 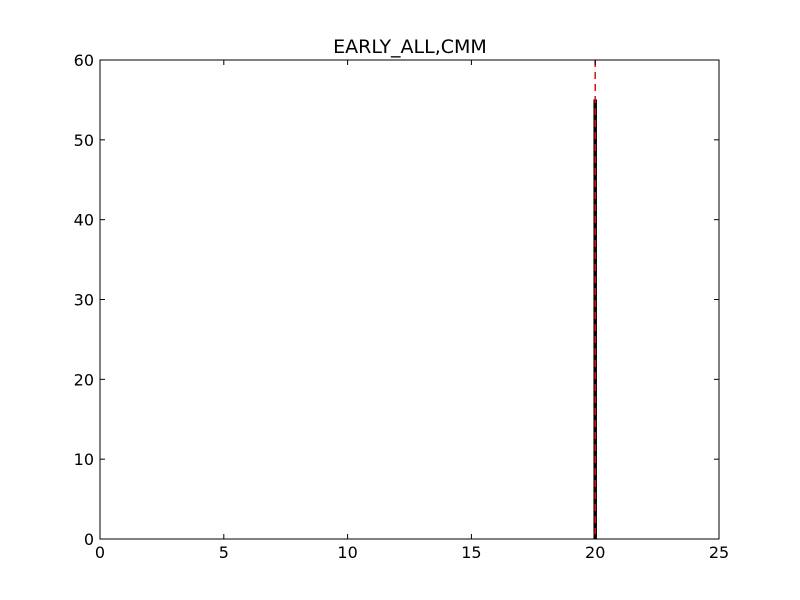 I want to click on plot-area, so click(x=595, y=300).